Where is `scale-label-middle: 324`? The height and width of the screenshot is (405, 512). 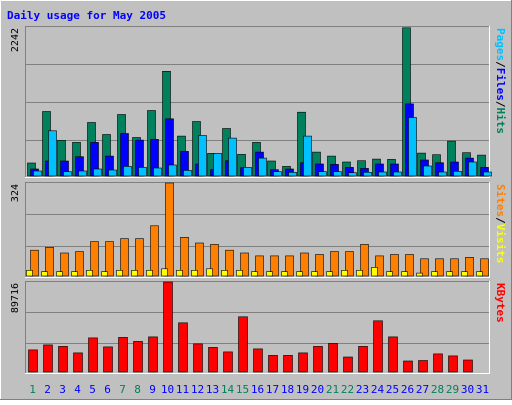 scale-label-middle: 324 is located at coordinates (15, 193).